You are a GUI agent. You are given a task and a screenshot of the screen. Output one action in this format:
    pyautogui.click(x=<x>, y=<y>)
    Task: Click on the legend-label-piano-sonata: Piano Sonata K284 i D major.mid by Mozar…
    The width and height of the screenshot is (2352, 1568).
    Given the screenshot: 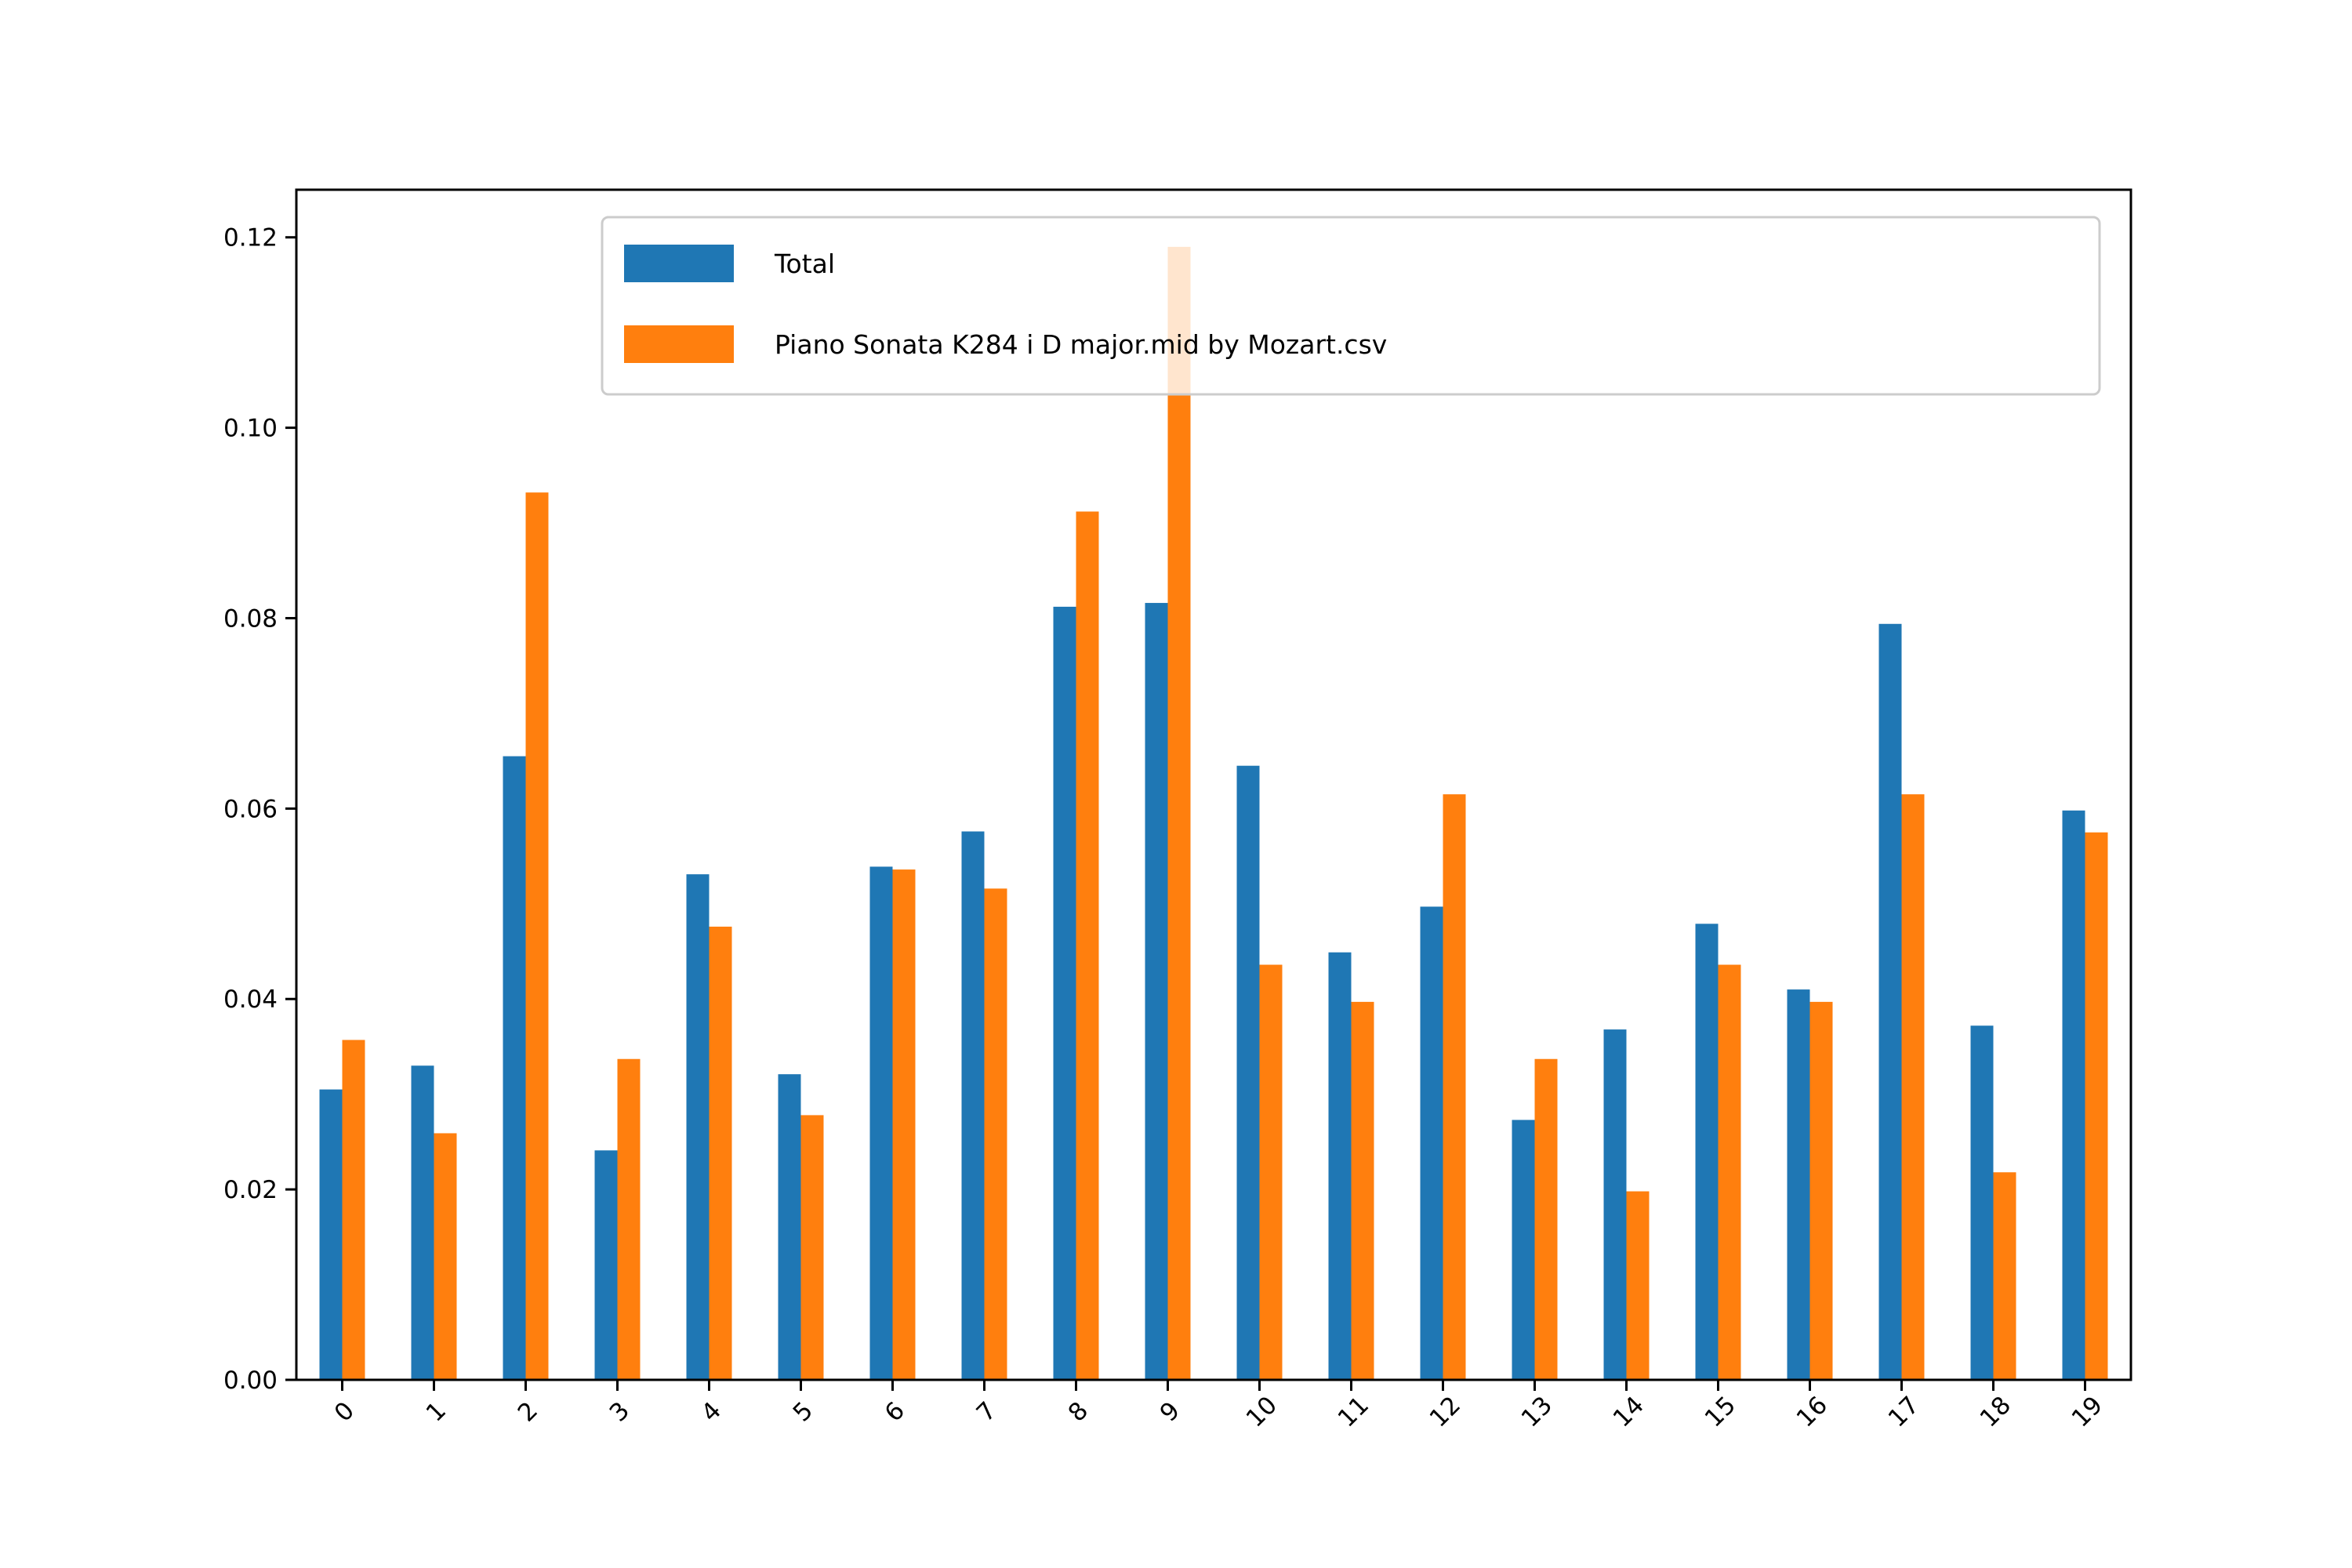 What is the action you would take?
    pyautogui.click(x=1081, y=344)
    